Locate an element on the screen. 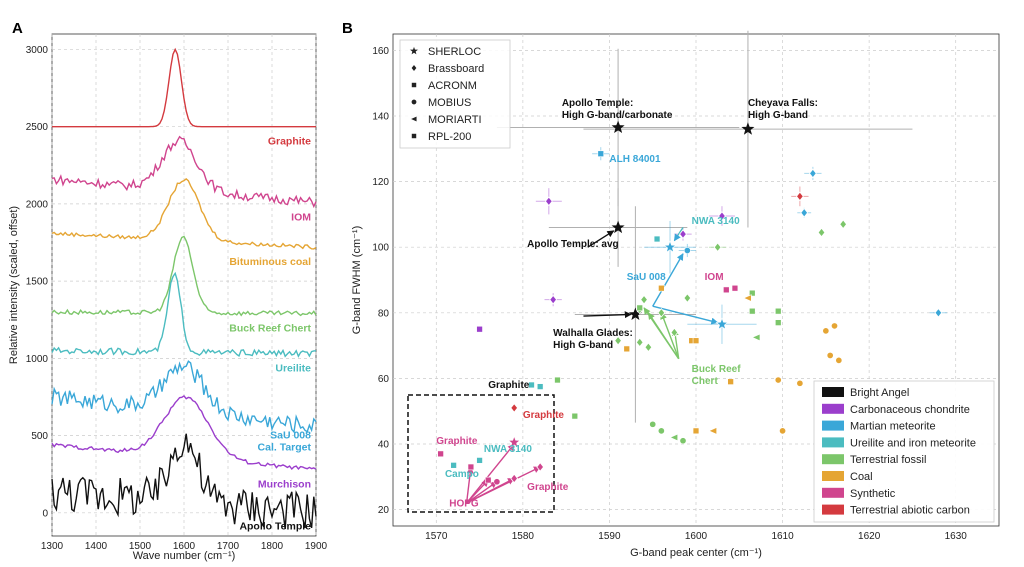 This screenshot has width=1024, height=567. graphite-inset-box is located at coordinates (481, 453).